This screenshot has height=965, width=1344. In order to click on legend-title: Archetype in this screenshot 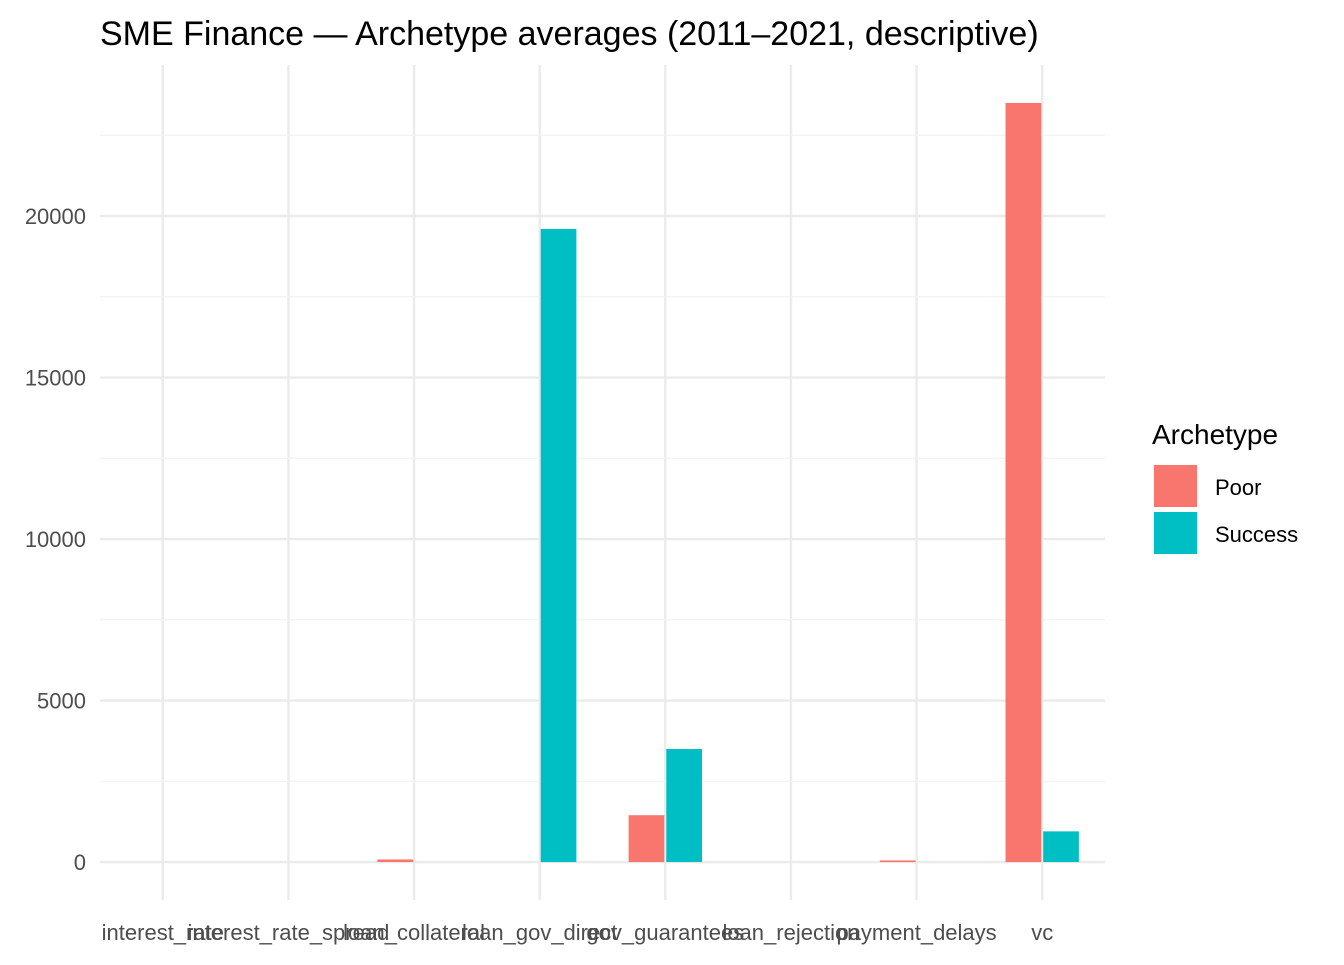, I will do `click(1215, 434)`.